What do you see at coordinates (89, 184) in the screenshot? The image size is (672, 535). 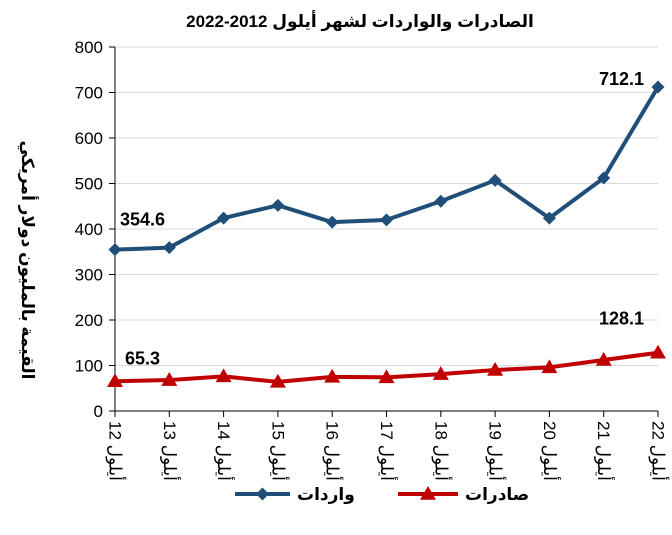 I see `y-tick-label: 500` at bounding box center [89, 184].